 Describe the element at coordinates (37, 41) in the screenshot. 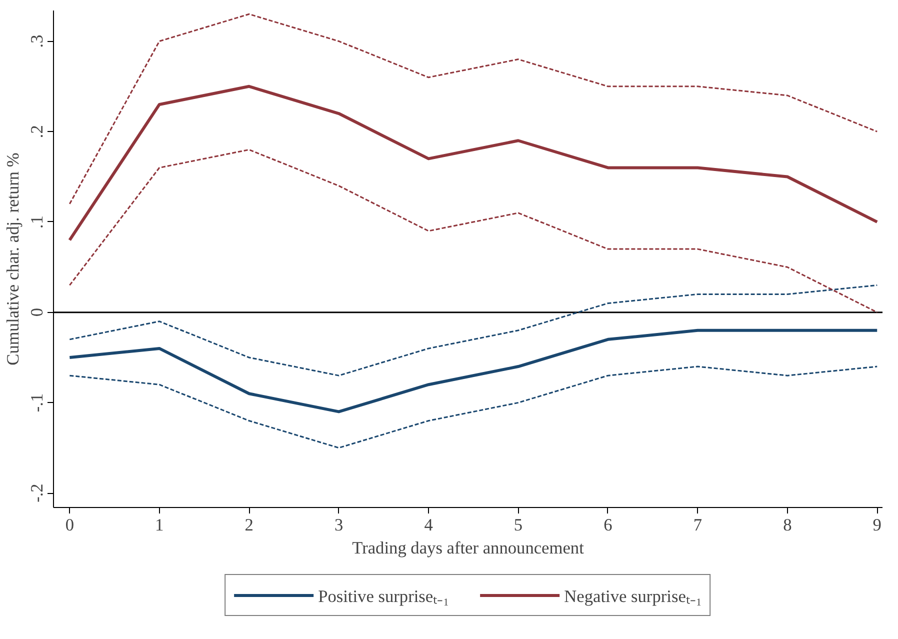

I see `y-tick-label: .3` at that location.